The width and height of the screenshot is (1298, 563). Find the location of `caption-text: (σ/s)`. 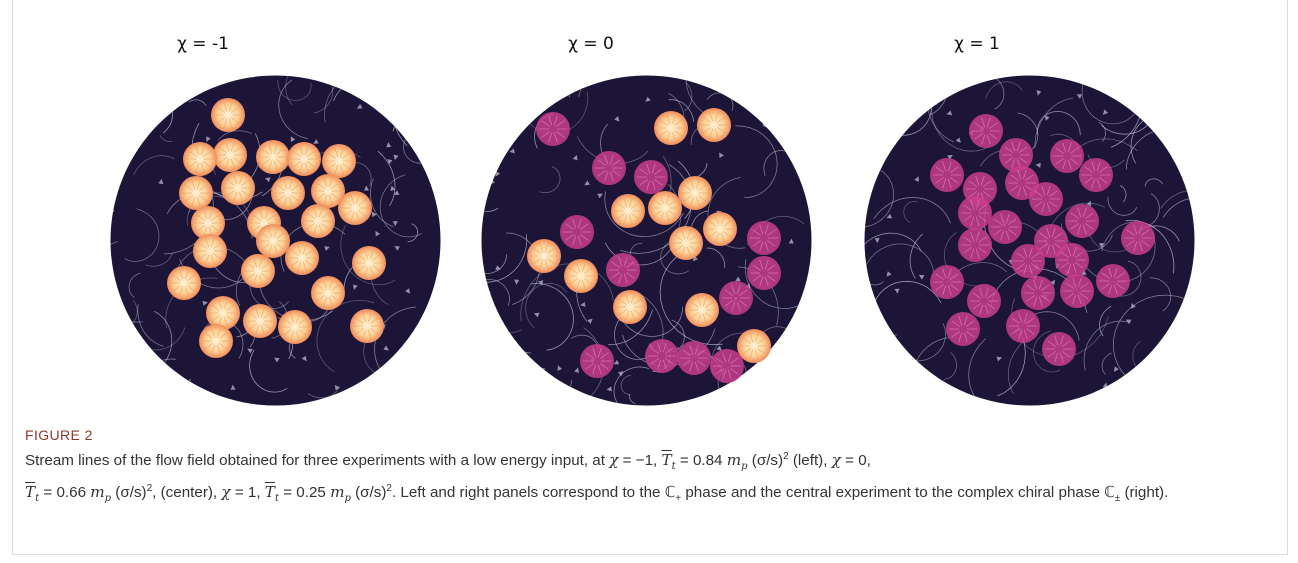

caption-text: (σ/s) is located at coordinates (765, 461).